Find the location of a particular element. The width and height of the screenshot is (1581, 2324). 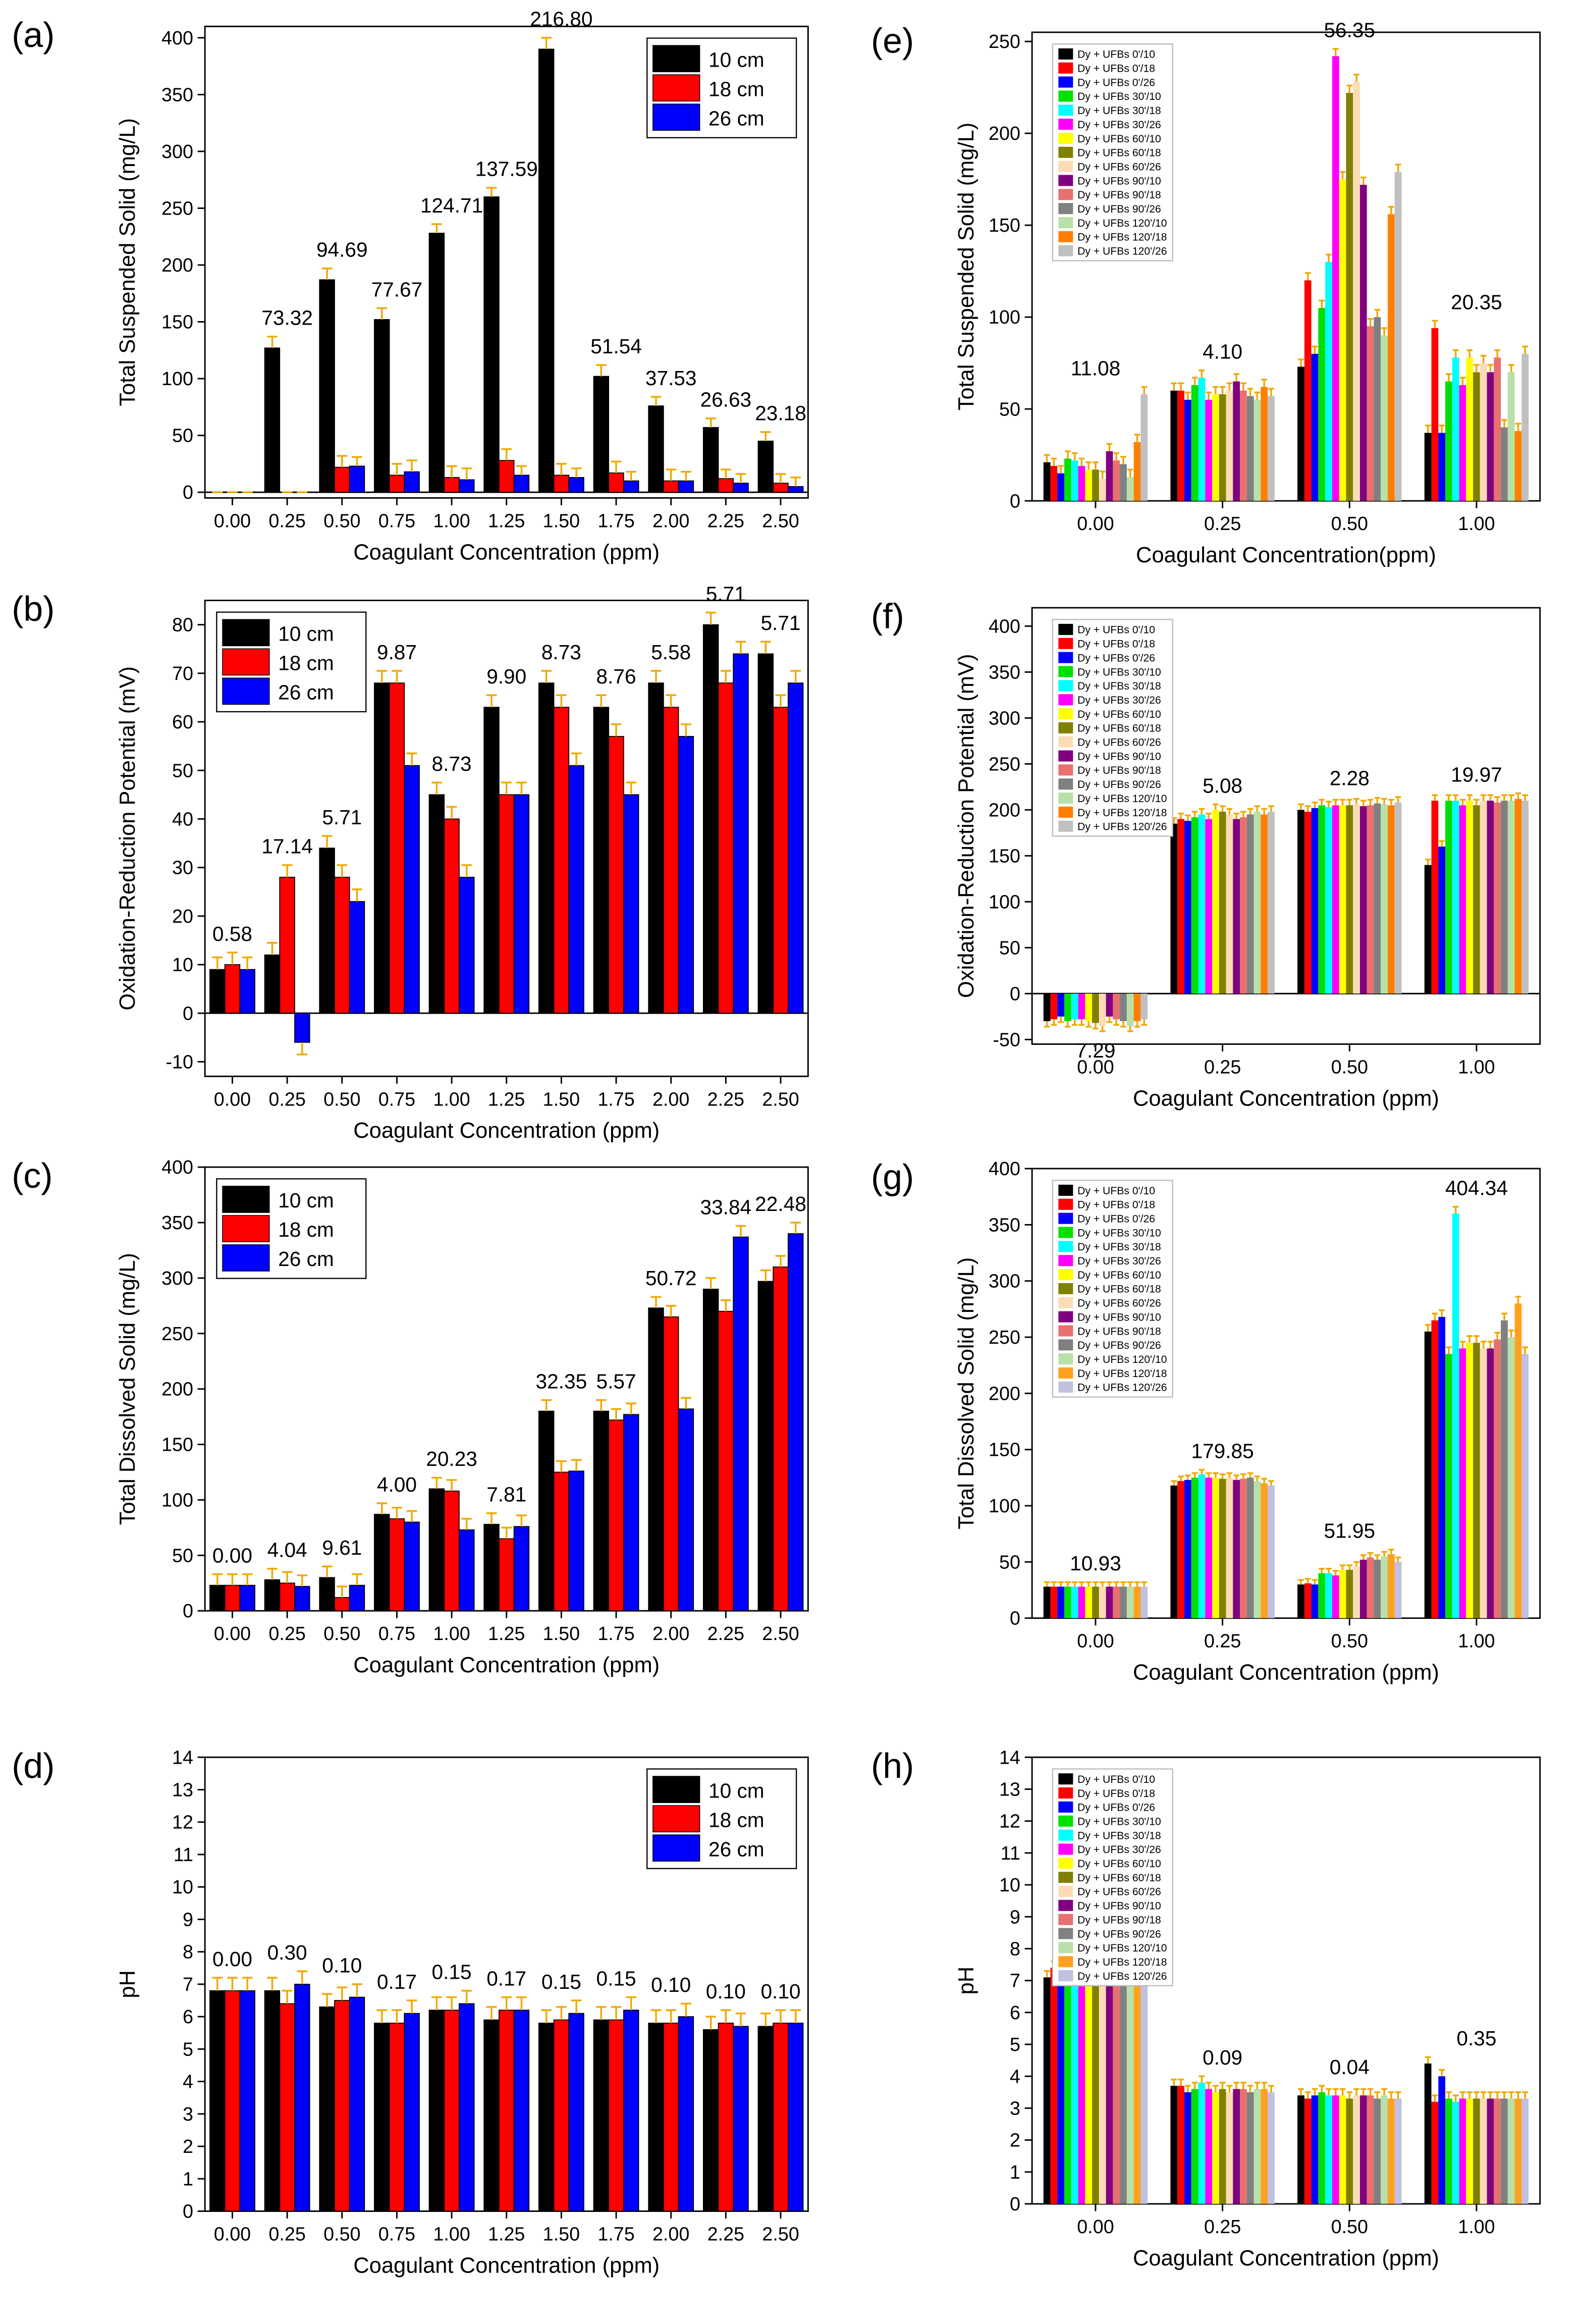

y-tick-label: -10 is located at coordinates (179, 1061).